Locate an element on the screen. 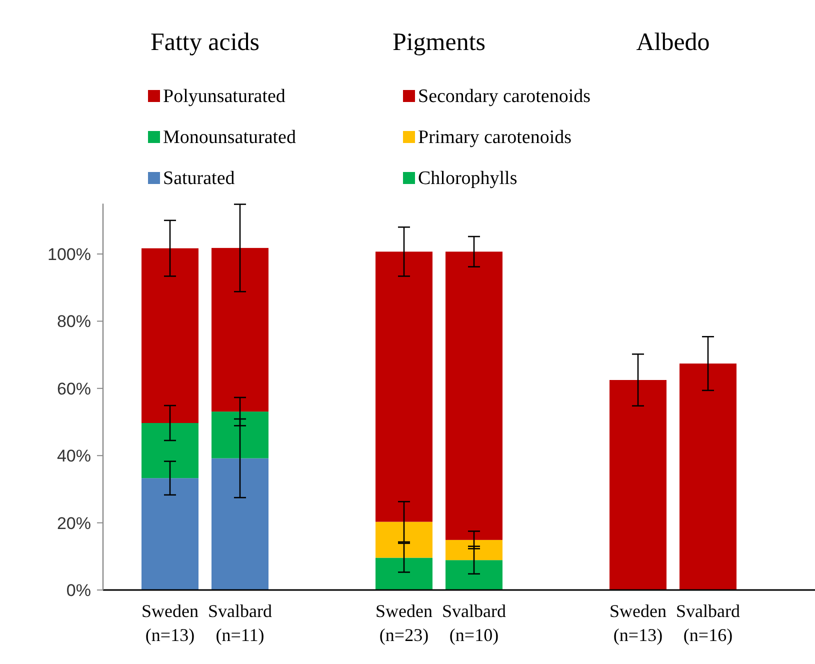  legend-label: Primary carotenoids is located at coordinates (495, 137).